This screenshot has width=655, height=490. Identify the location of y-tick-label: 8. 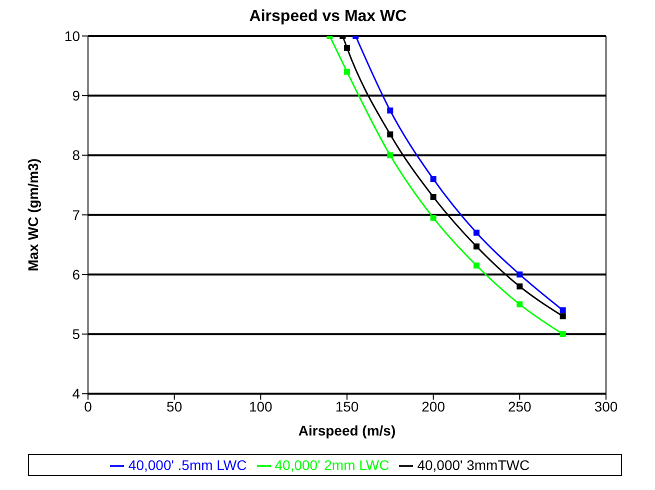
(76, 155).